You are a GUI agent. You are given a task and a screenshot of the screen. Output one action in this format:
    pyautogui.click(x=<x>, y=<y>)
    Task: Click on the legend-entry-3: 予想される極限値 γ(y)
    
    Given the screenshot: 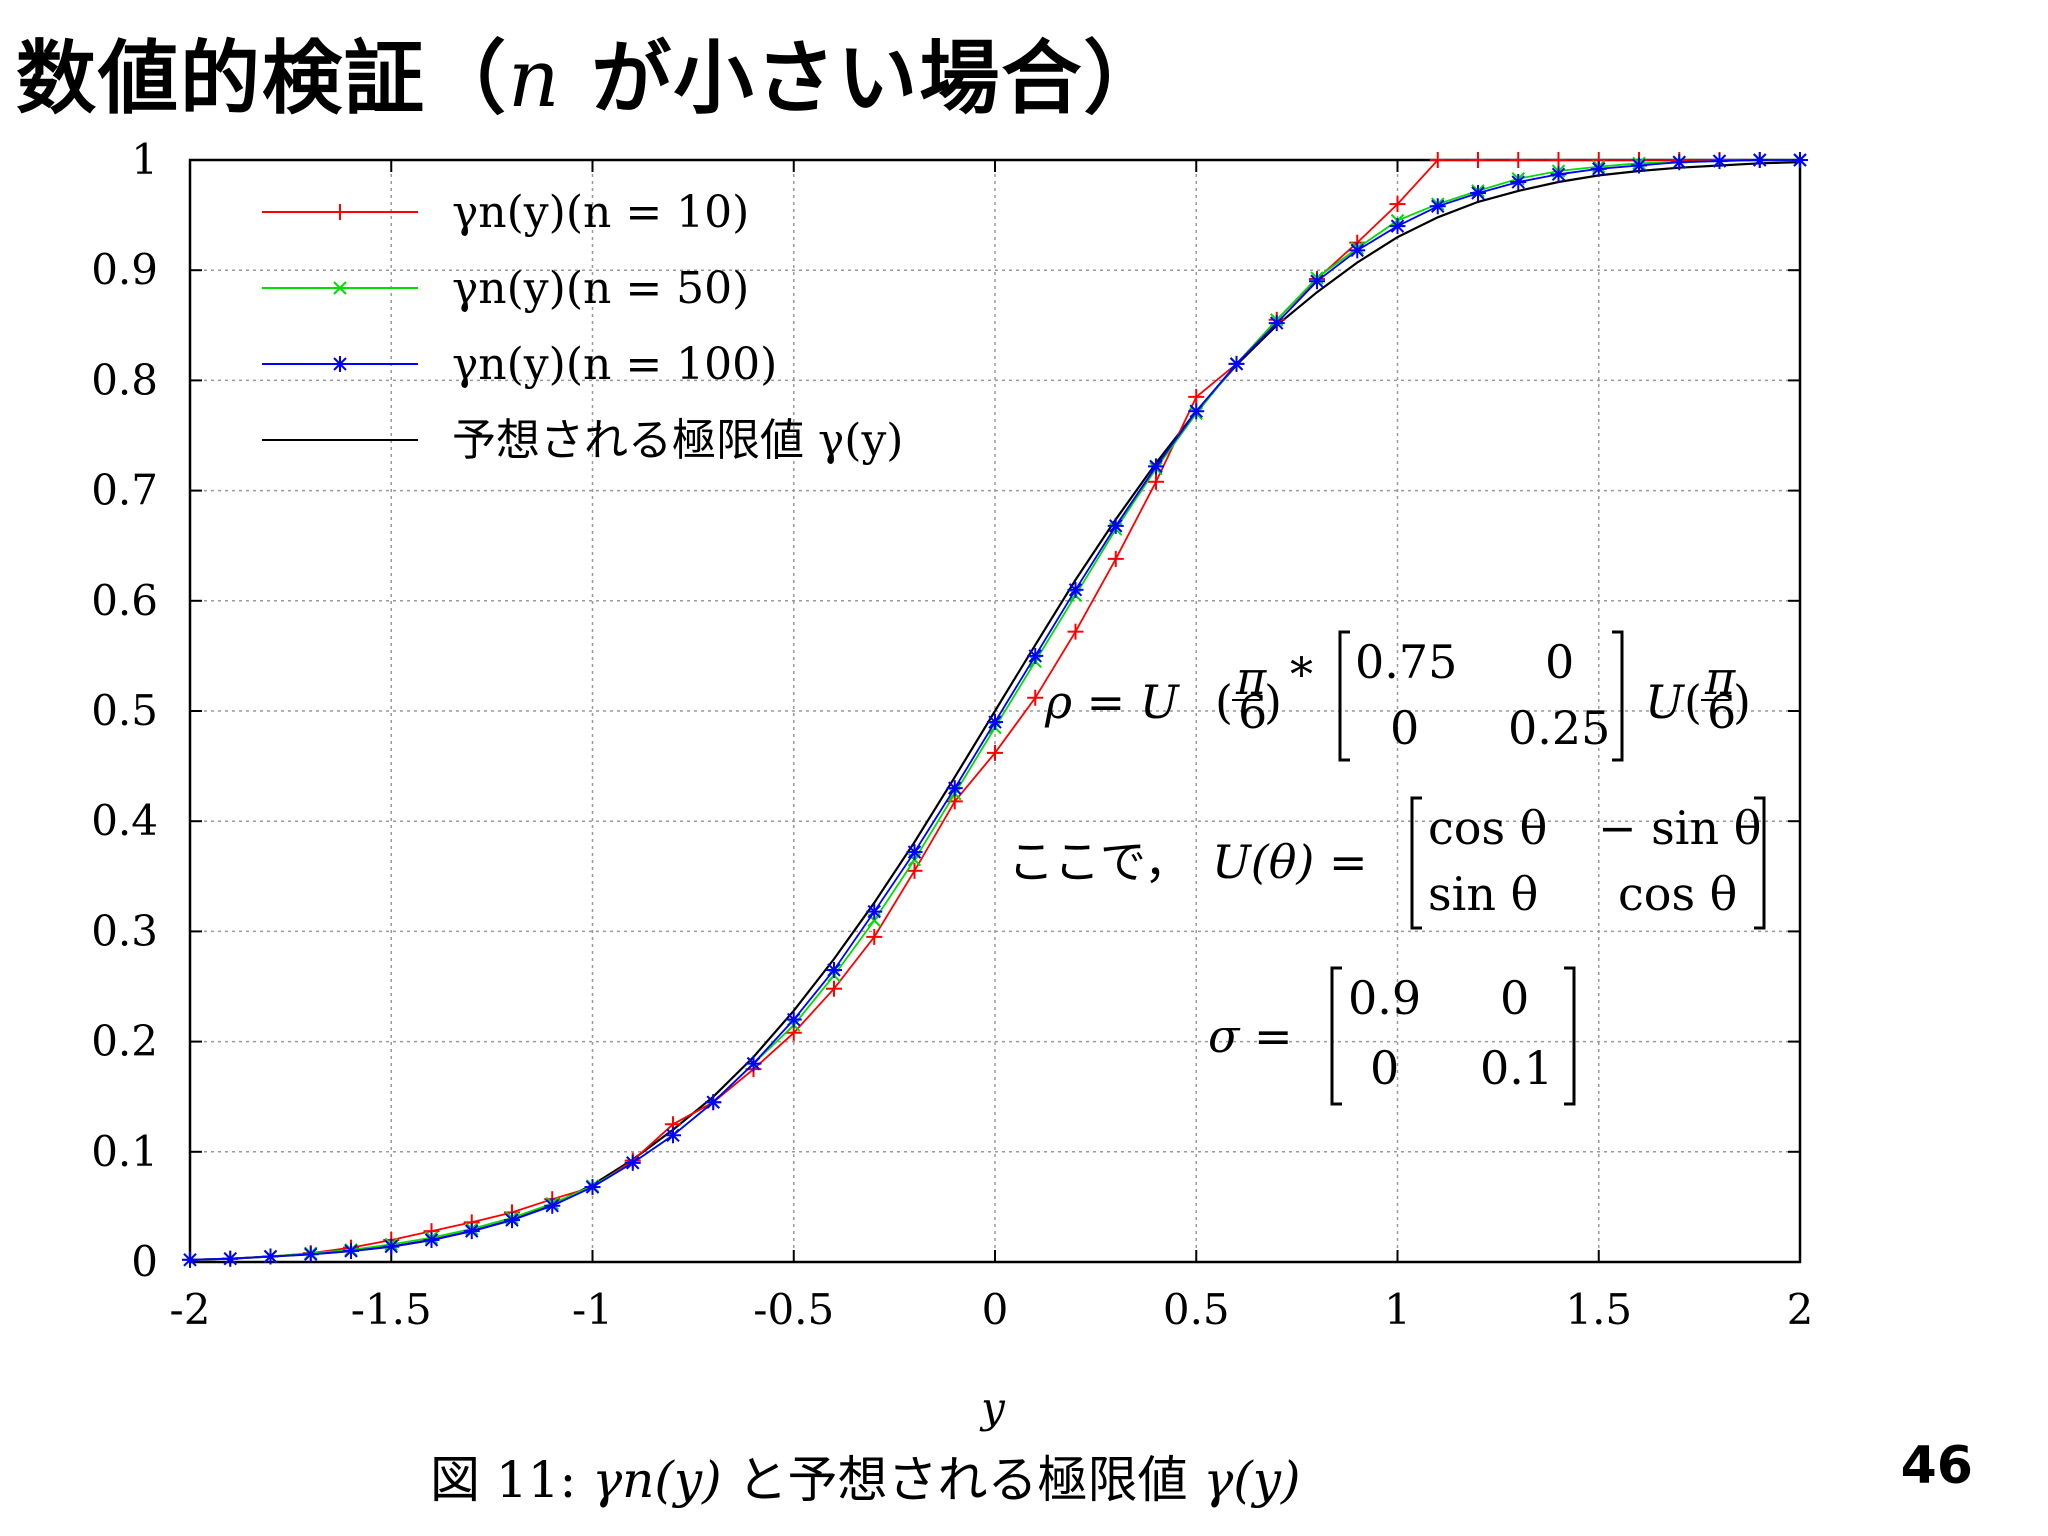 What is the action you would take?
    pyautogui.click(x=582, y=440)
    